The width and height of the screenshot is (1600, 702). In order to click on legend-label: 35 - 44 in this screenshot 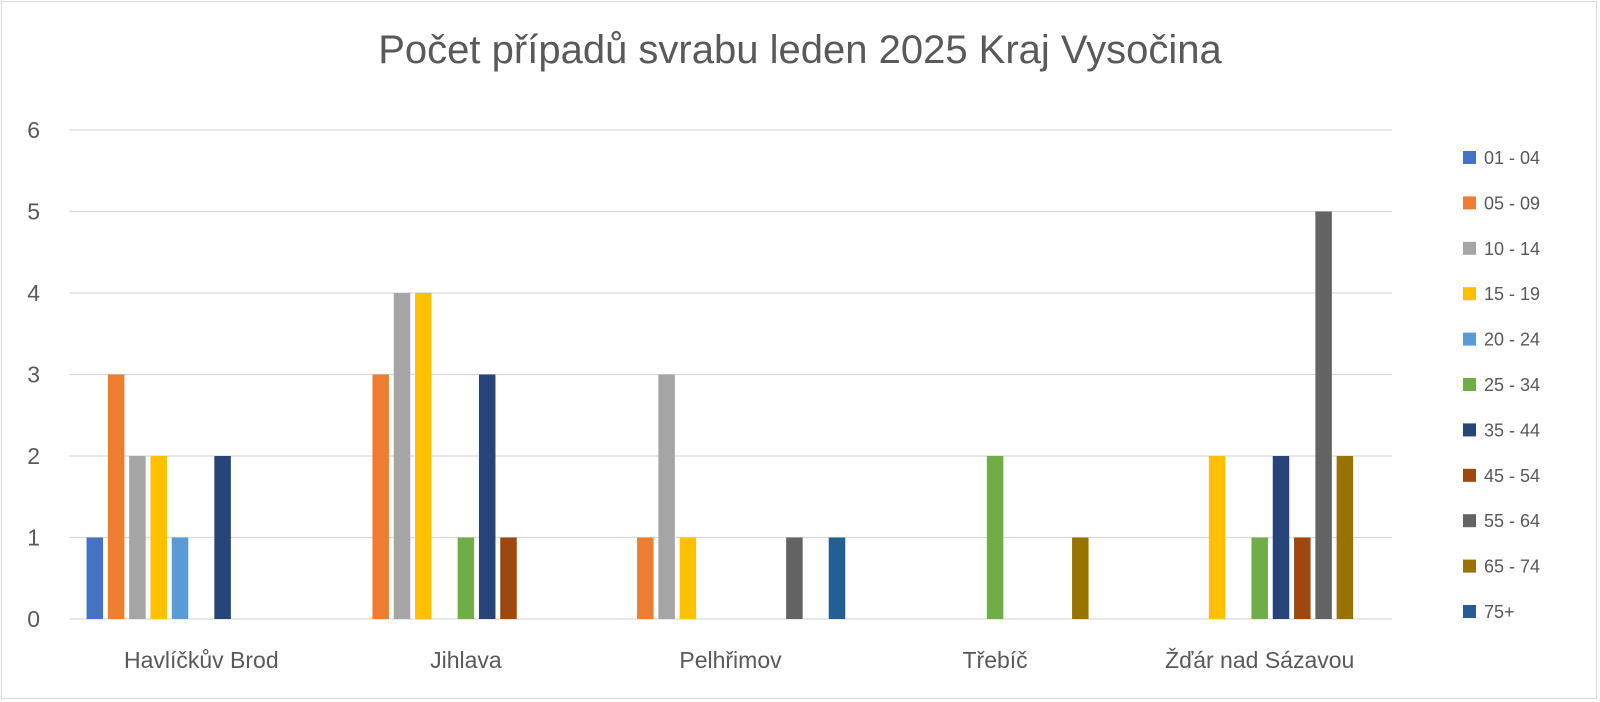, I will do `click(1512, 430)`.